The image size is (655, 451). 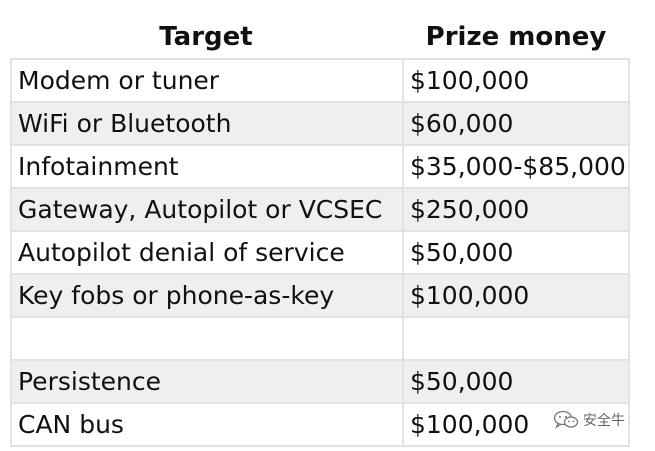 What do you see at coordinates (206, 37) in the screenshot?
I see `header-target: Target` at bounding box center [206, 37].